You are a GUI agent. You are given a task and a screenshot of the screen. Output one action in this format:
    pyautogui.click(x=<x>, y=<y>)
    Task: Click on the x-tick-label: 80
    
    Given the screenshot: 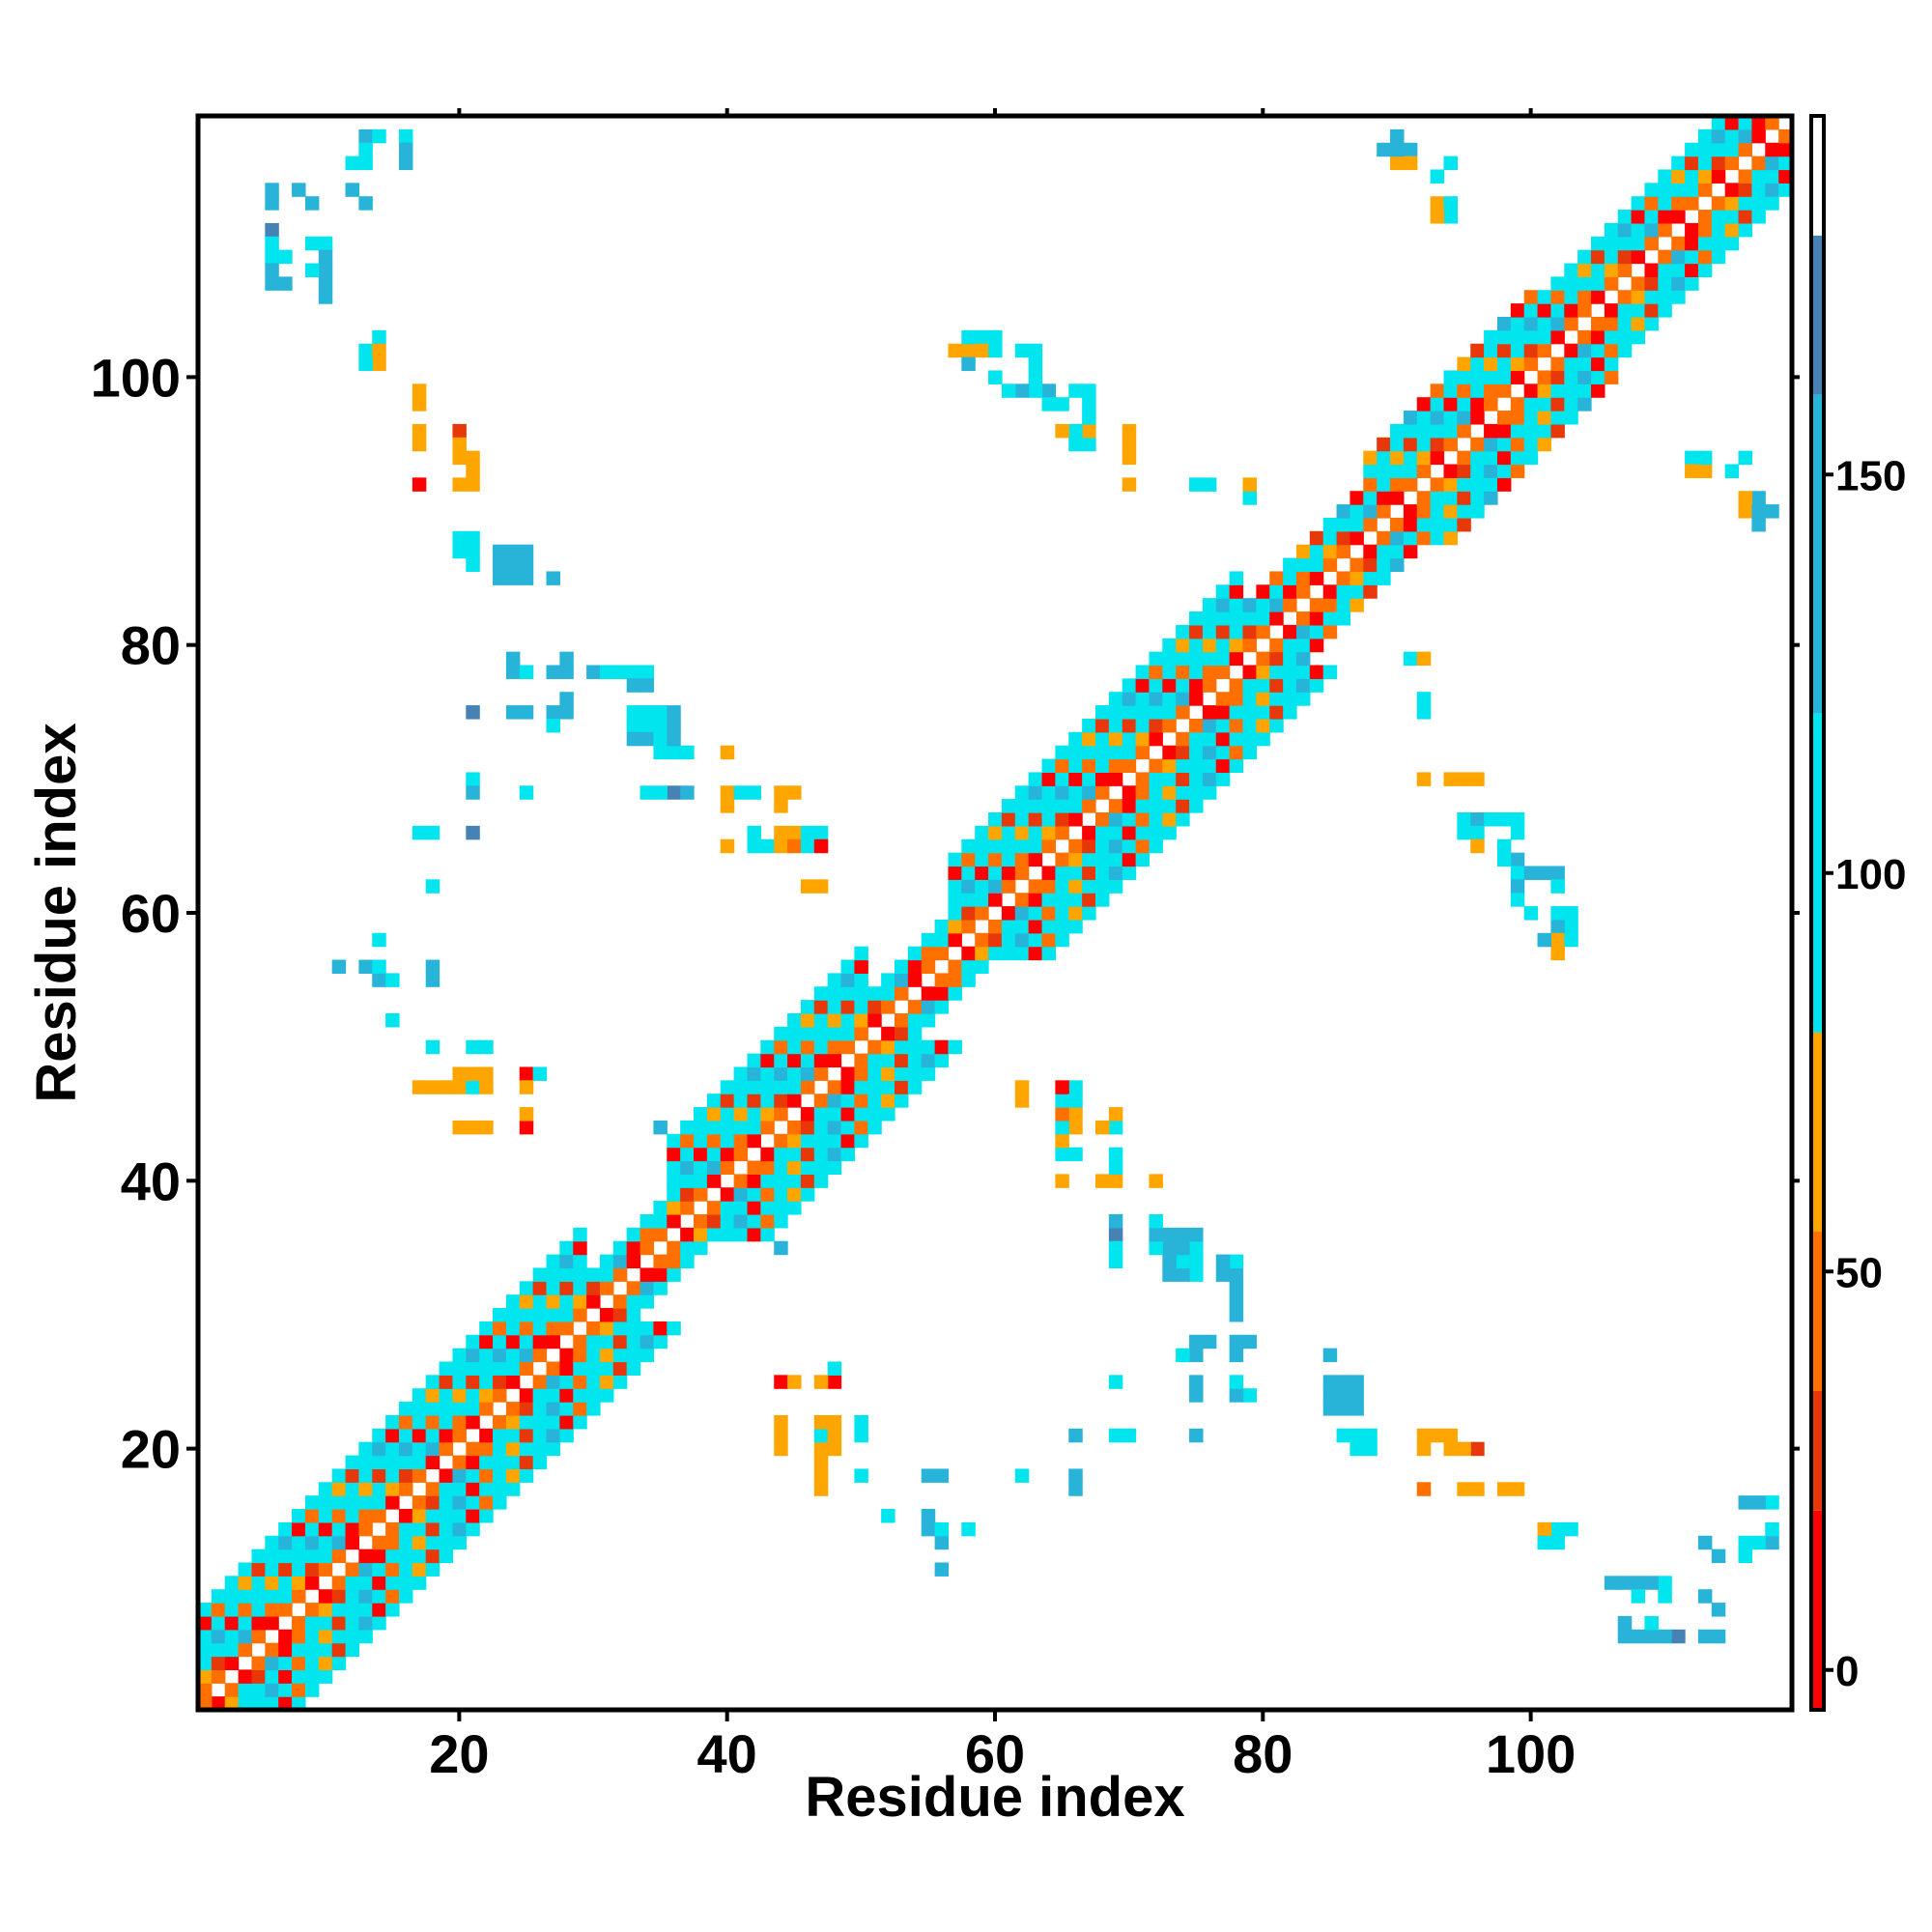 What is the action you would take?
    pyautogui.click(x=1263, y=1753)
    